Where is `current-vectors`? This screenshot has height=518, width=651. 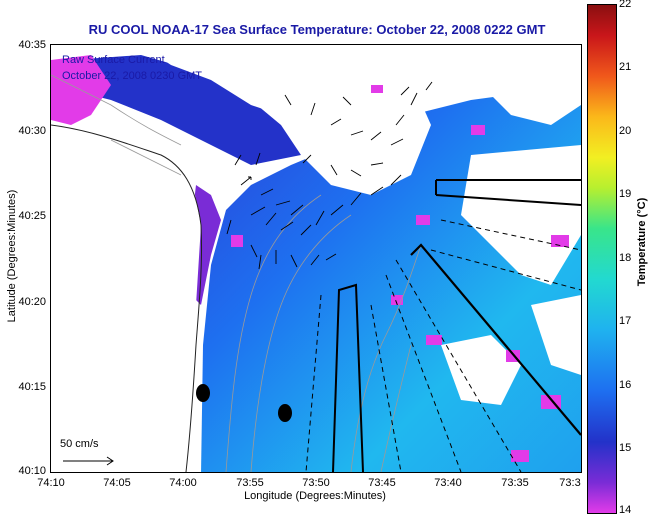 current-vectors is located at coordinates (329, 175).